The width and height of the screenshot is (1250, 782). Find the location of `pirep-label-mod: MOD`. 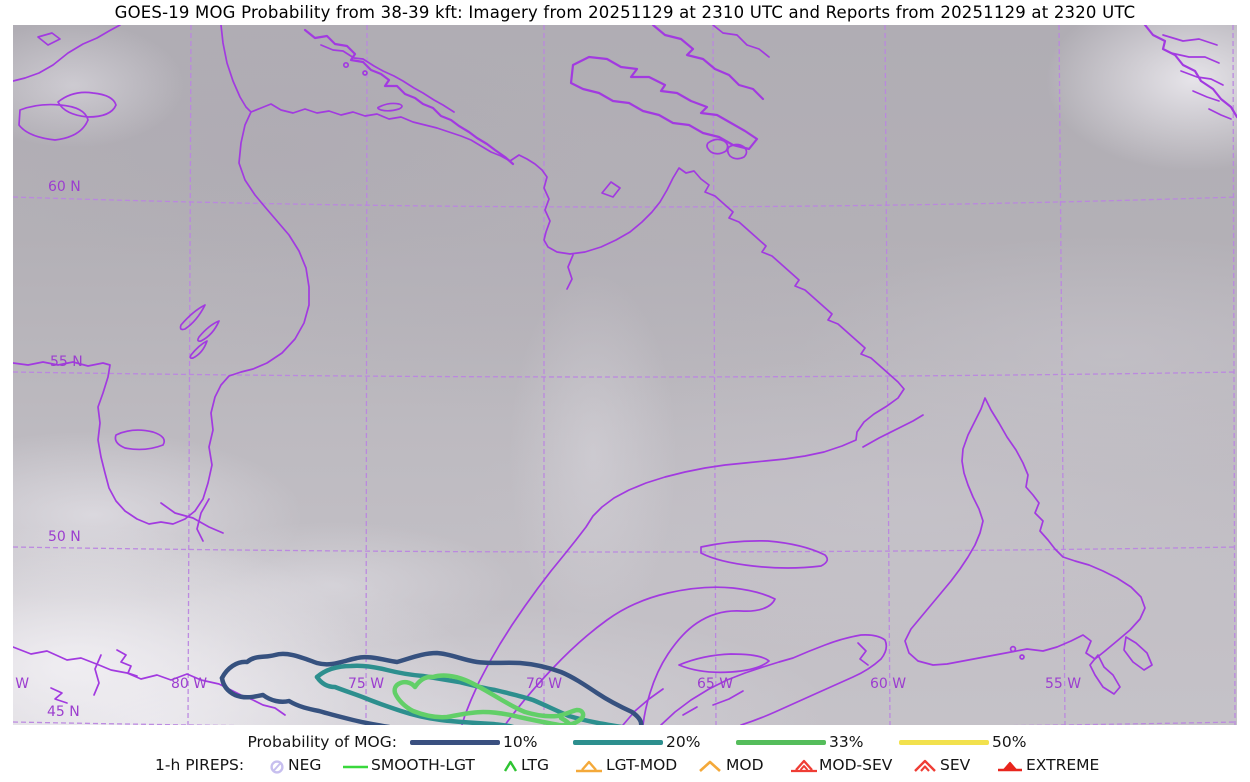

pirep-label-mod: MOD is located at coordinates (745, 765).